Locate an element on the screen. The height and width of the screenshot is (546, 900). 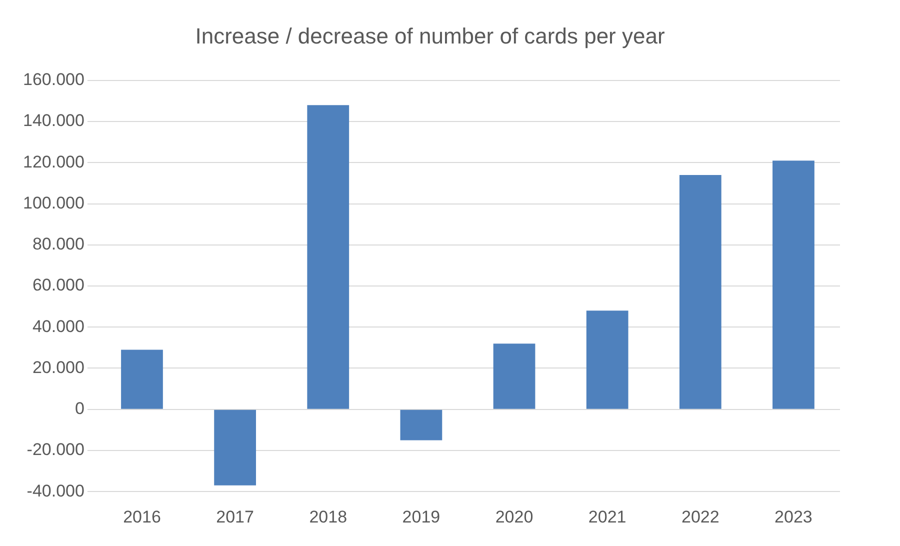
y-tick-label: 100.000 is located at coordinates (53, 202).